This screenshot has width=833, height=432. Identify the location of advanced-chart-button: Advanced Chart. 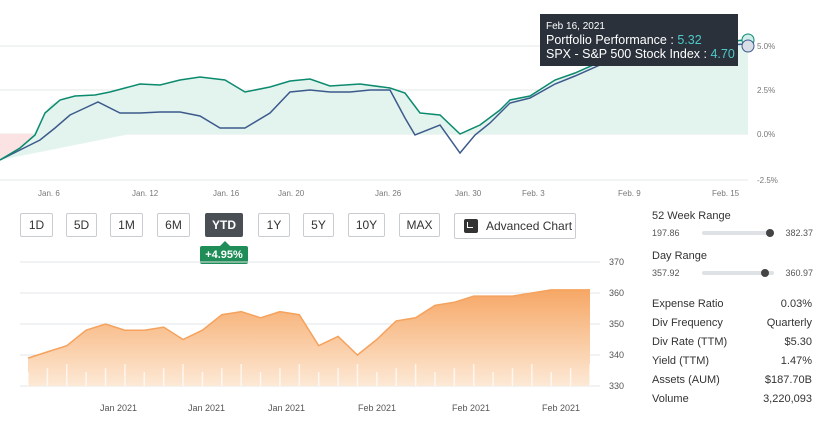
(515, 226).